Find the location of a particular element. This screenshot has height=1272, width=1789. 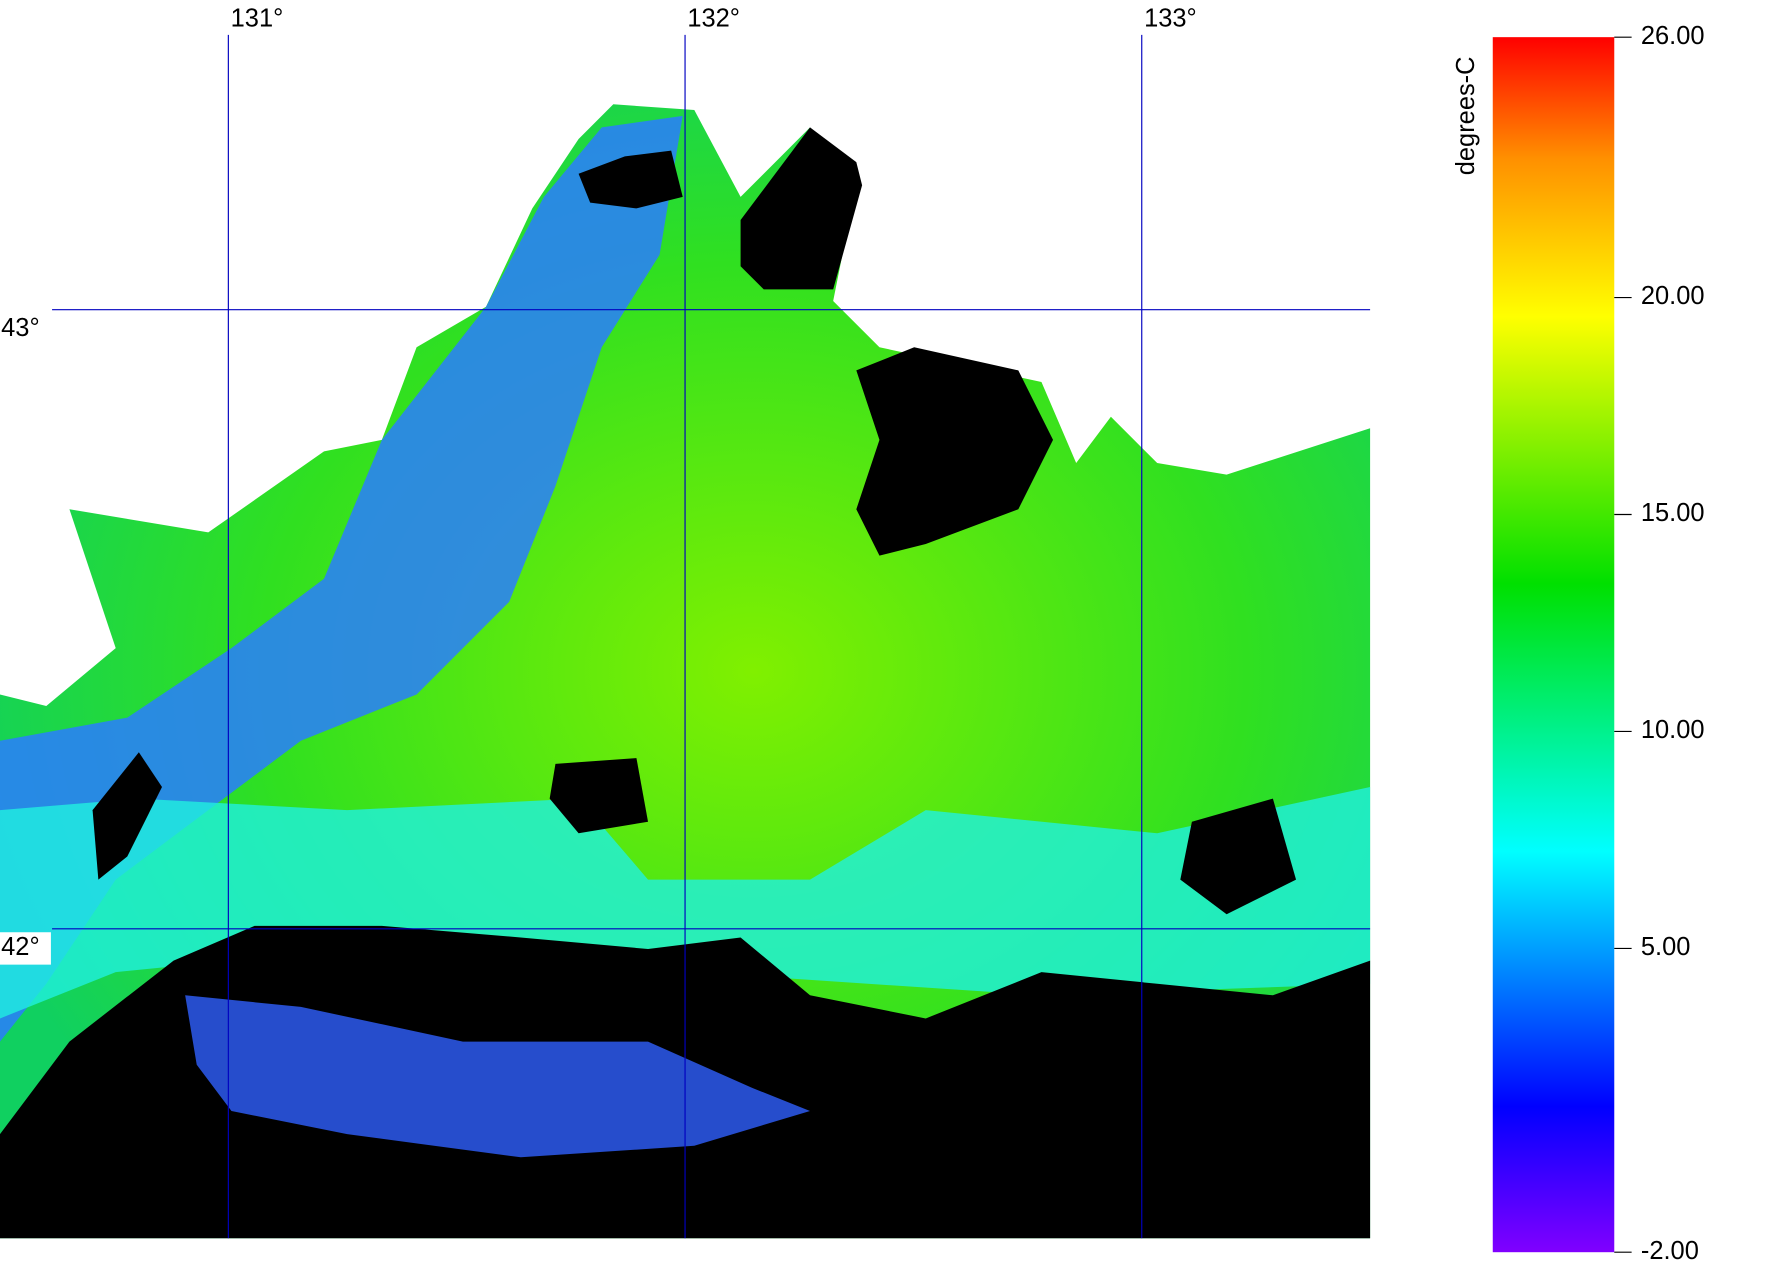

cloud-edge is located at coordinates (498, 1076).